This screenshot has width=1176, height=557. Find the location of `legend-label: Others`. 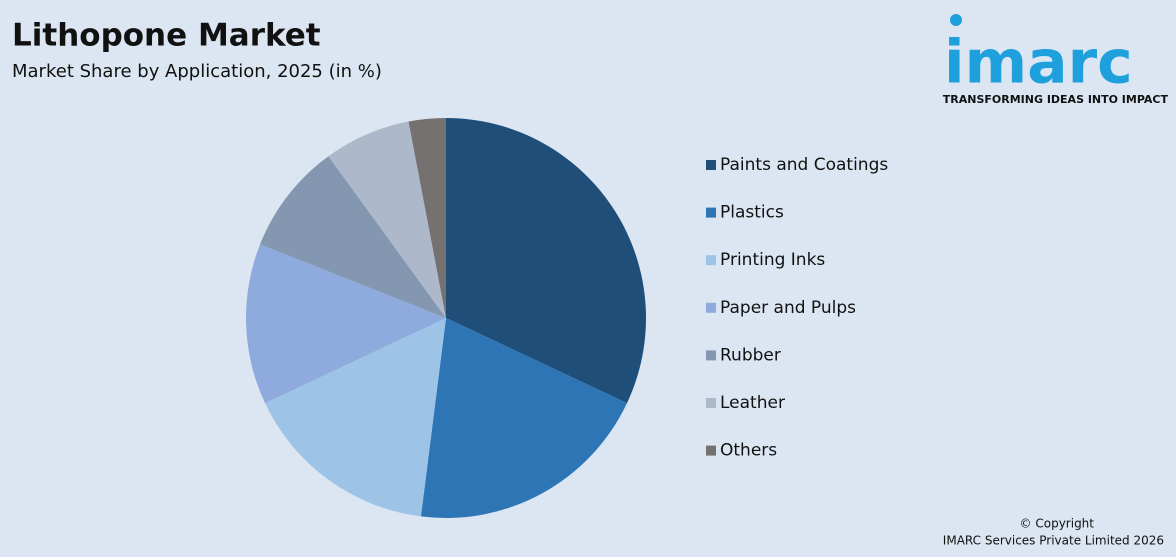

legend-label: Others is located at coordinates (748, 451).